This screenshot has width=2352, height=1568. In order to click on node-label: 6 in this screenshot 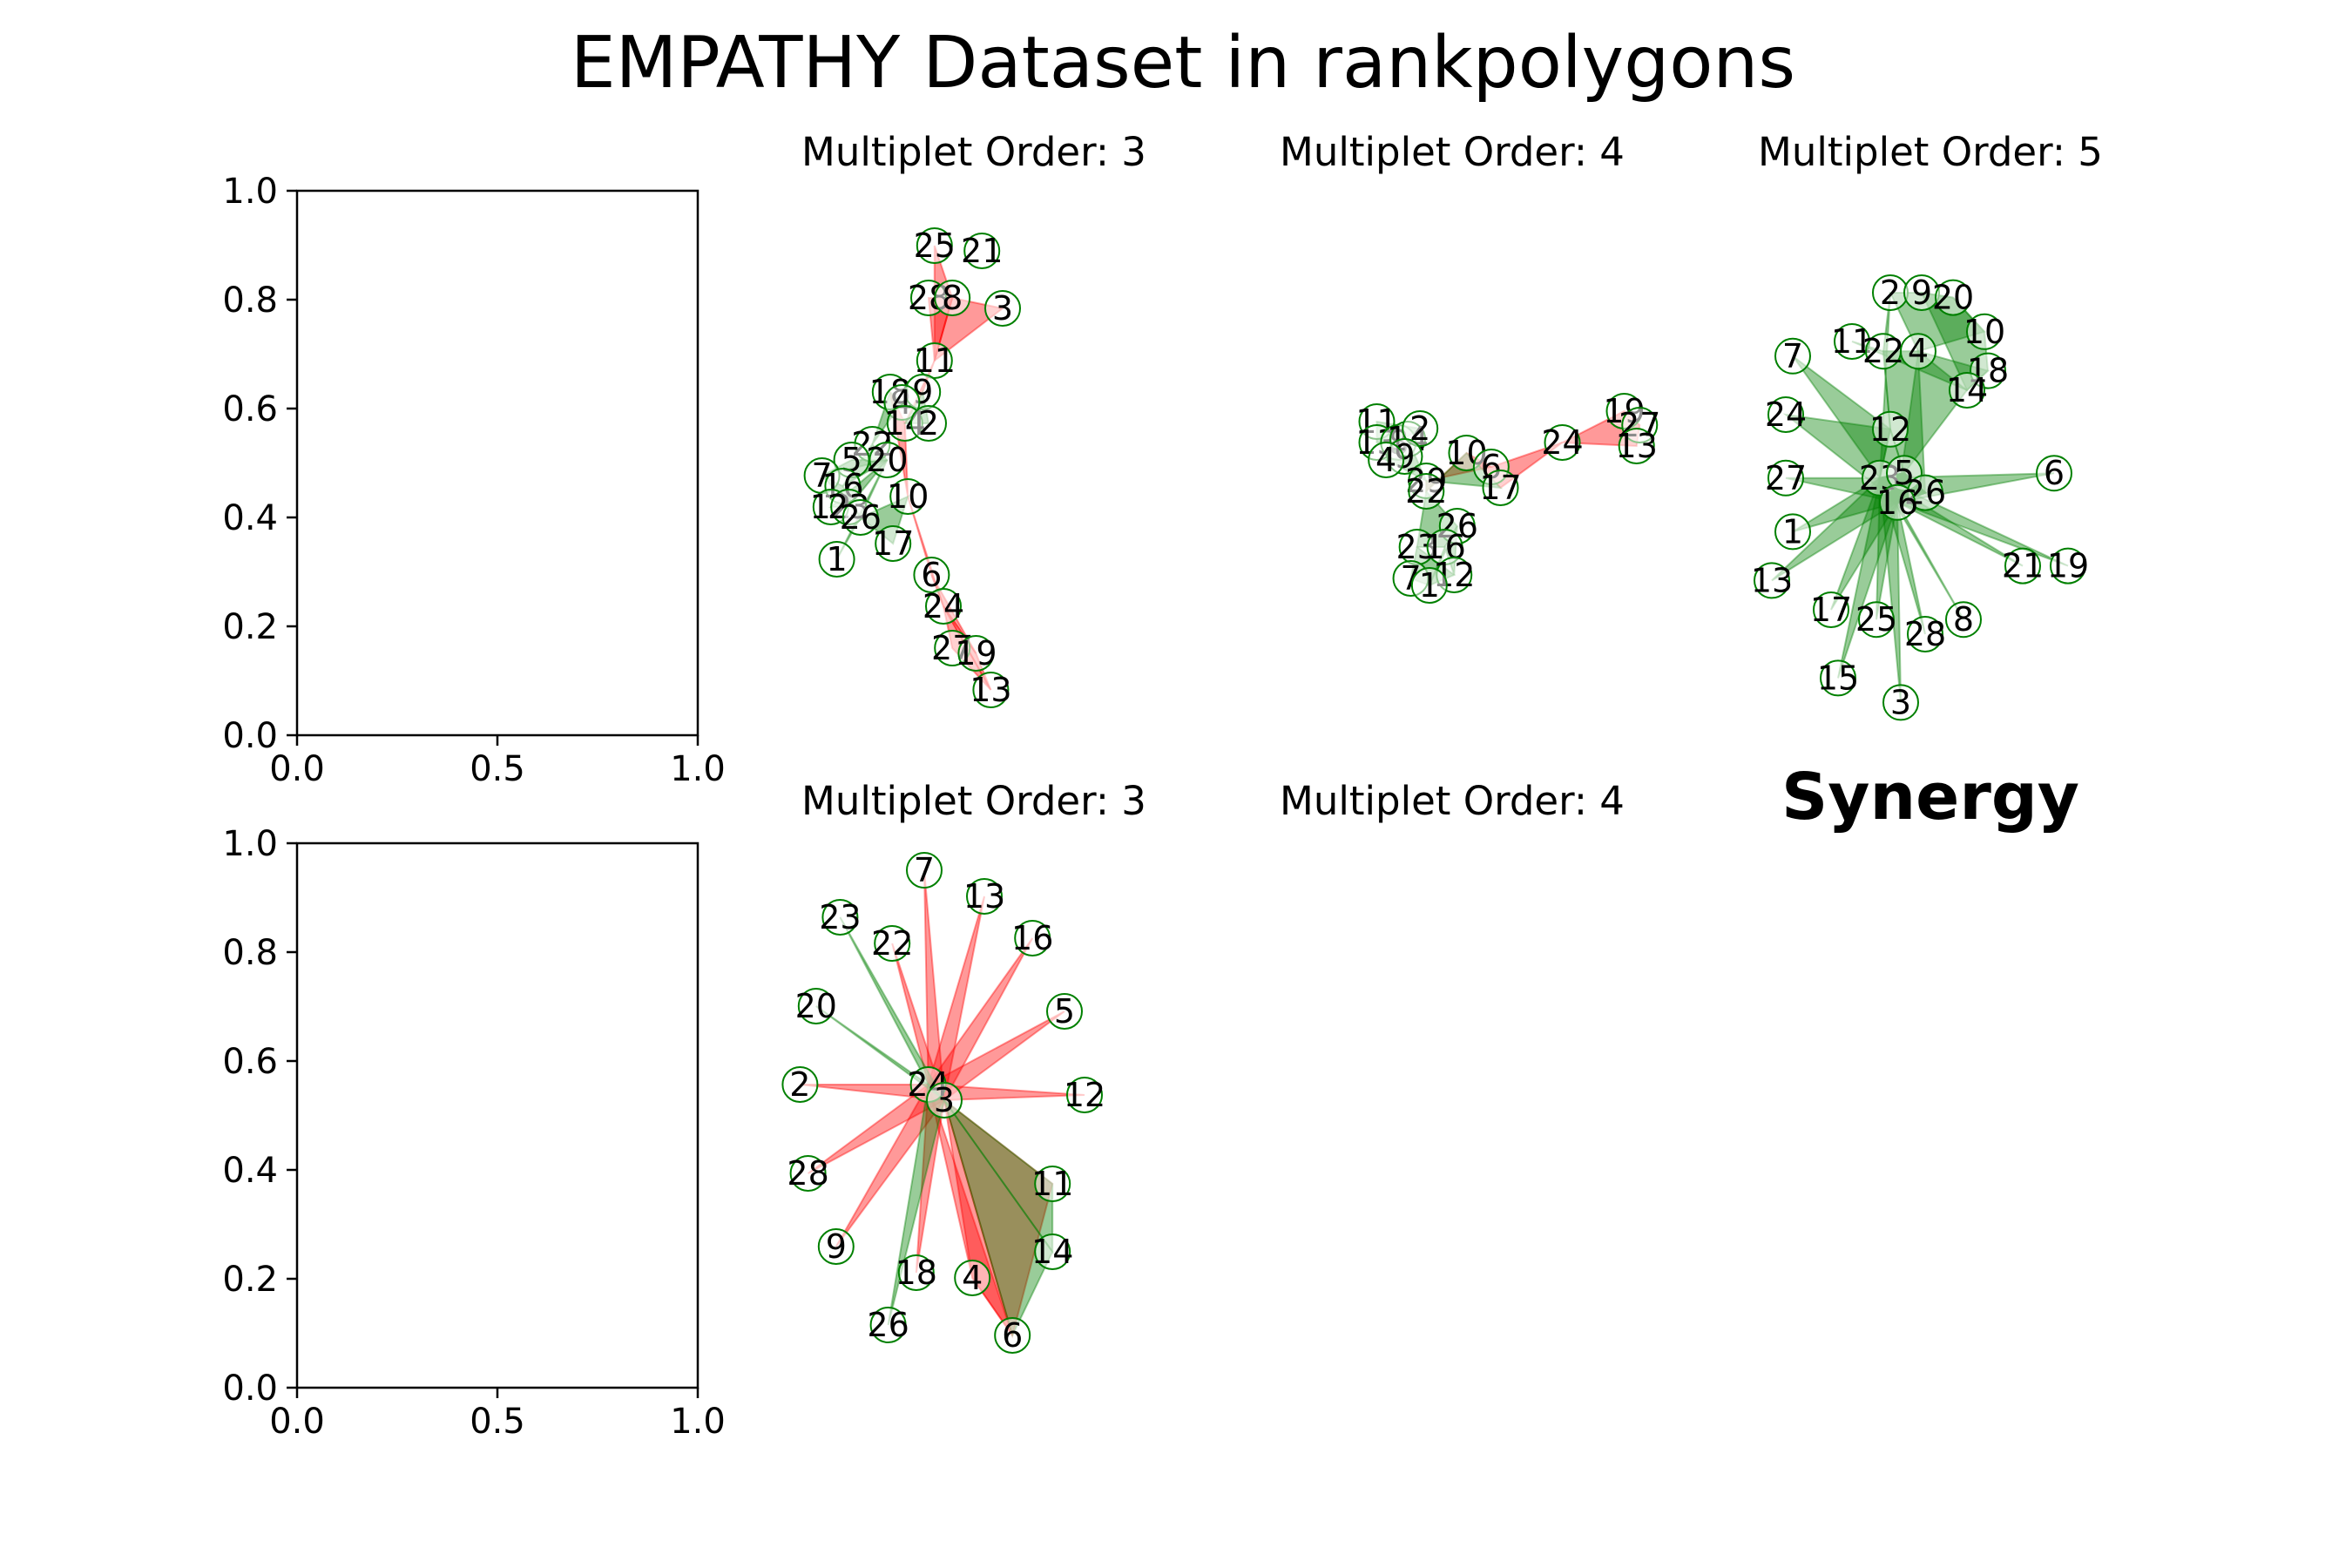, I will do `click(2054, 473)`.